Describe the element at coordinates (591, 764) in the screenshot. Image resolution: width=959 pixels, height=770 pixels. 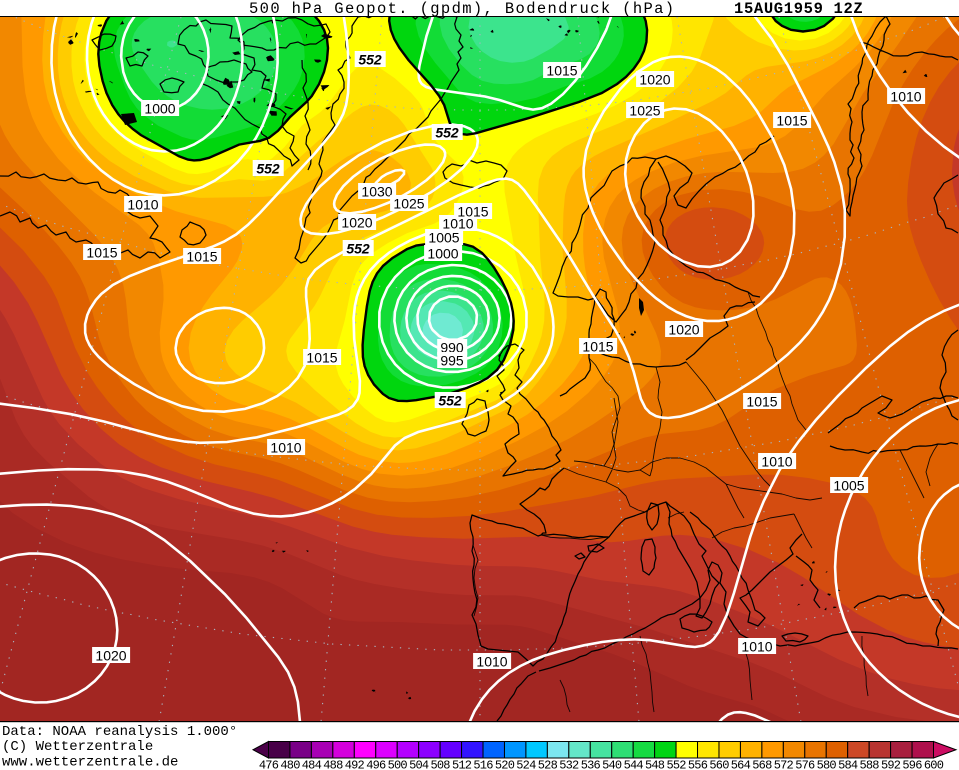
I see `svg-text: 536` at that location.